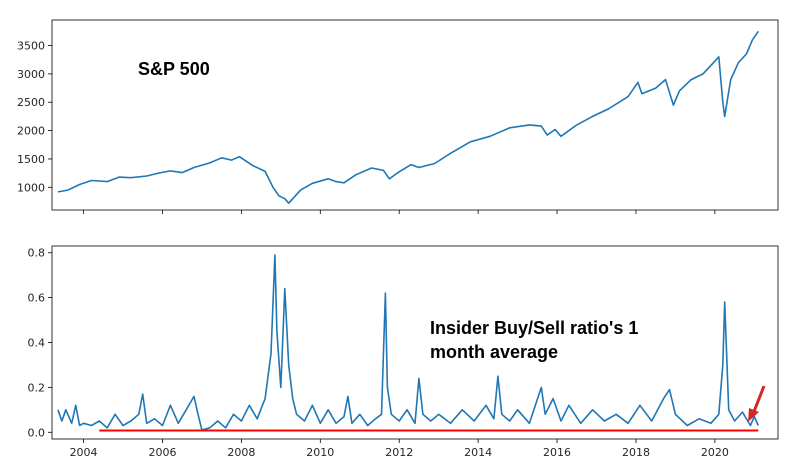 This screenshot has height=468, width=800. Describe the element at coordinates (31, 159) in the screenshot. I see `sp500-y-tick-label: 1500` at that location.